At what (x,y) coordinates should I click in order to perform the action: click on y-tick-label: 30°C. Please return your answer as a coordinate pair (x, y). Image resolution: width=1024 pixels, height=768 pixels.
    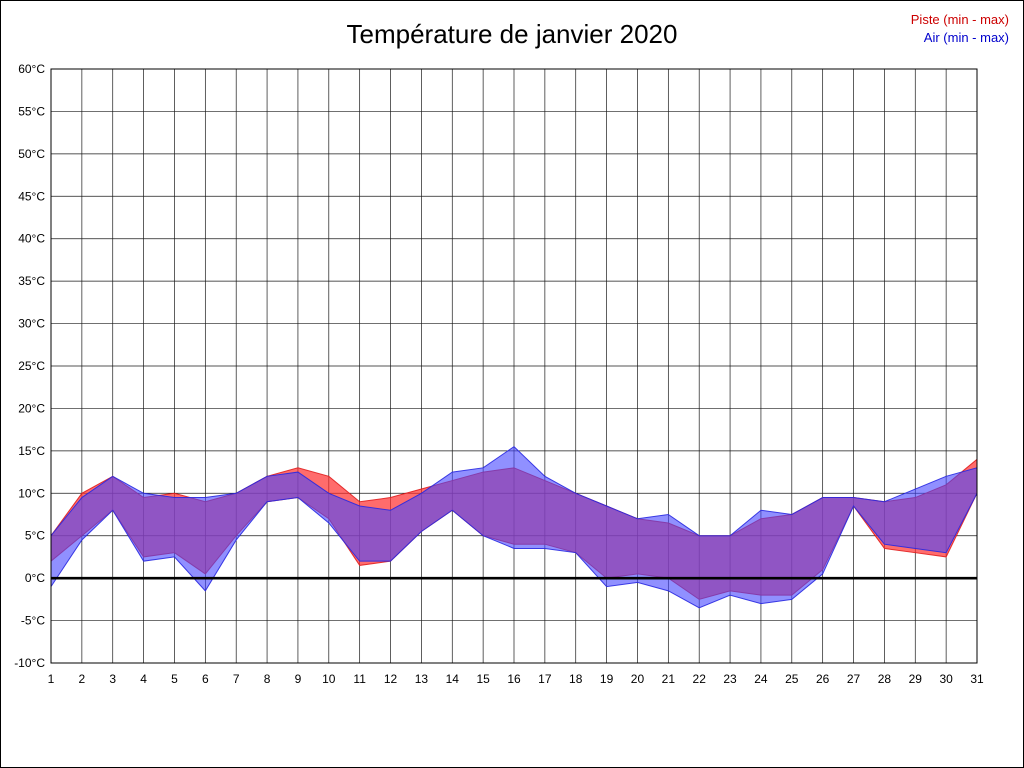
    Looking at the image, I should click on (31, 324).